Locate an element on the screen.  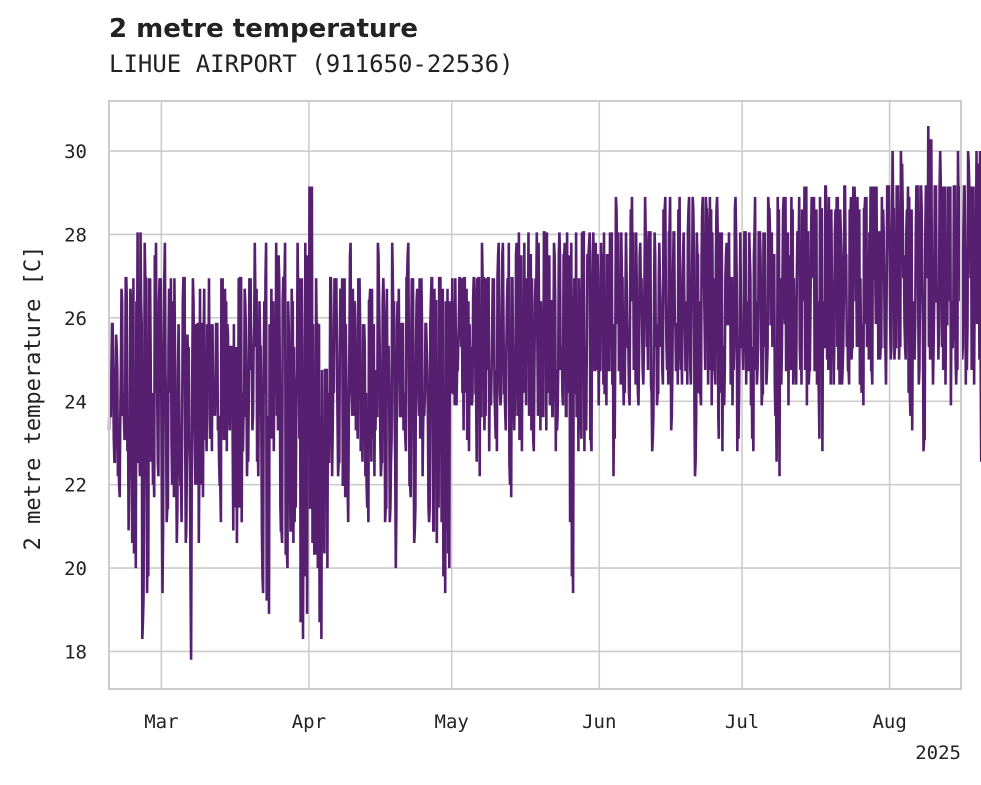
x-tick-label: Aug is located at coordinates (889, 722).